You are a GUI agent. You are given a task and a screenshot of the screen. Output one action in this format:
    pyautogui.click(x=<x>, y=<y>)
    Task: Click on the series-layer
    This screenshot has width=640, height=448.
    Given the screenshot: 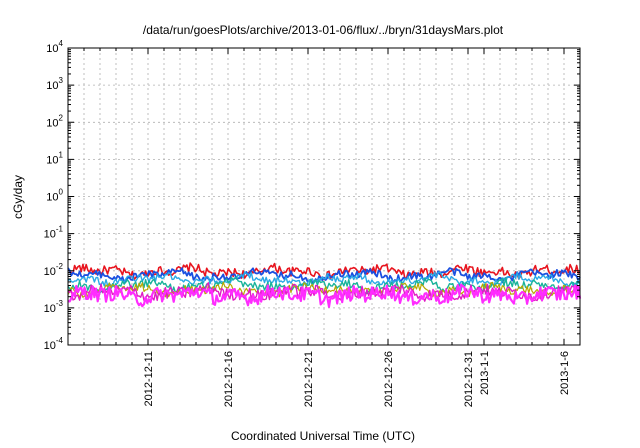 What is the action you would take?
    pyautogui.click(x=324, y=285)
    